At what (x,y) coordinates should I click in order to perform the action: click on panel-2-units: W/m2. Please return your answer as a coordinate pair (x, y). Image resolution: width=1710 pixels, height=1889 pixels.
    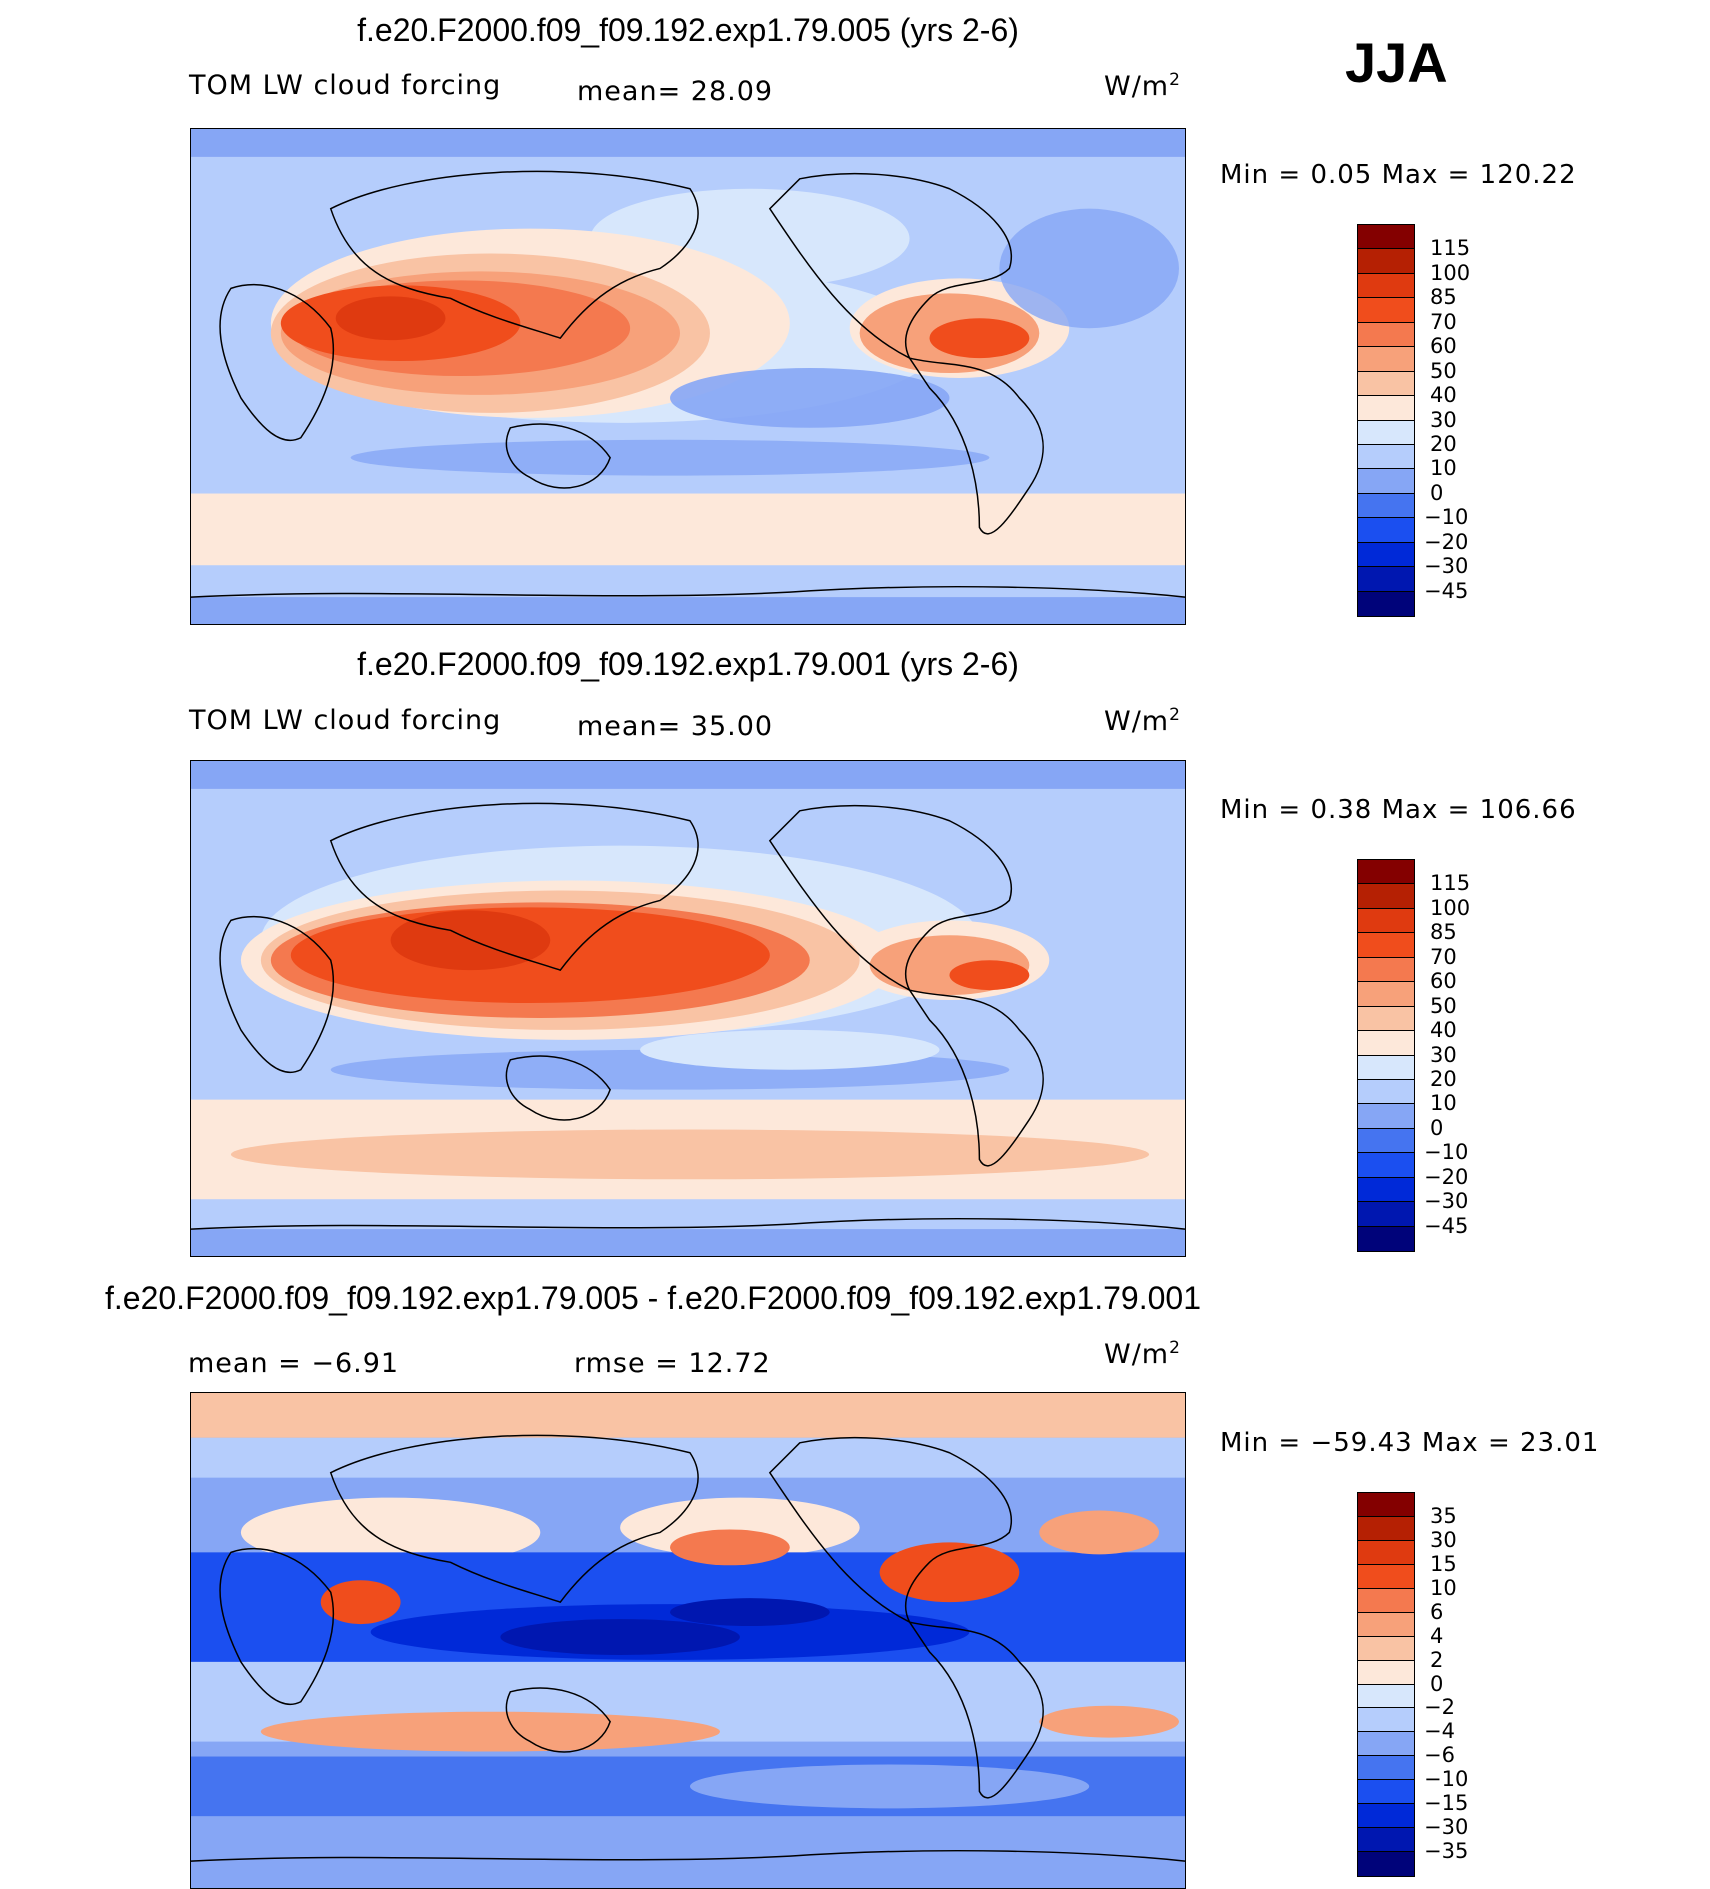
    Looking at the image, I should click on (1142, 721).